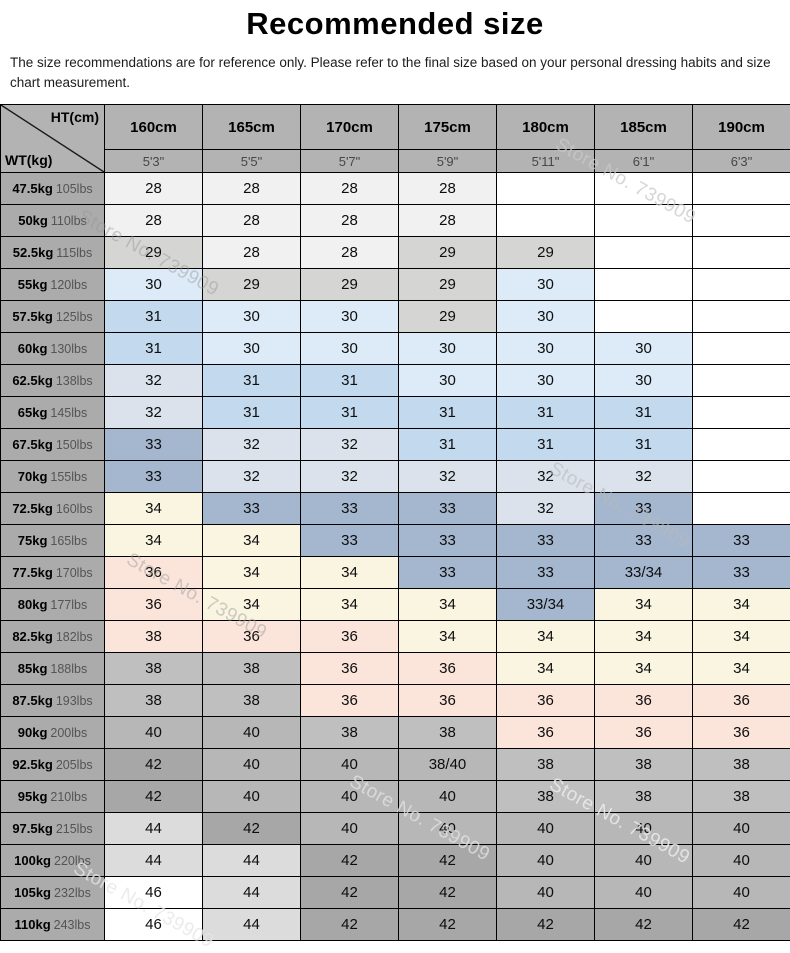 This screenshot has height=953, width=790. I want to click on size-cell: 46, so click(154, 925).